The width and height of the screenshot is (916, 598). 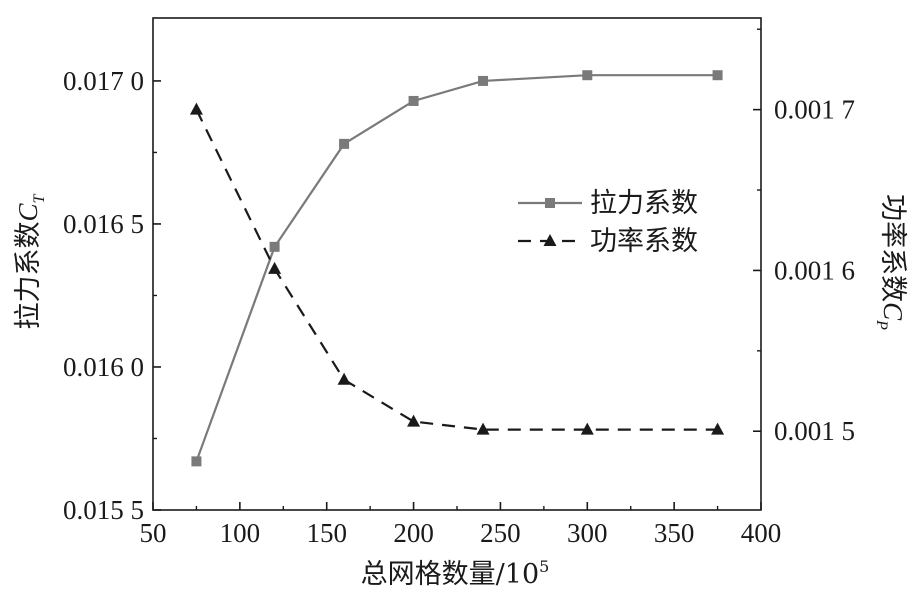 What do you see at coordinates (413, 533) in the screenshot?
I see `x-tick-label: 200` at bounding box center [413, 533].